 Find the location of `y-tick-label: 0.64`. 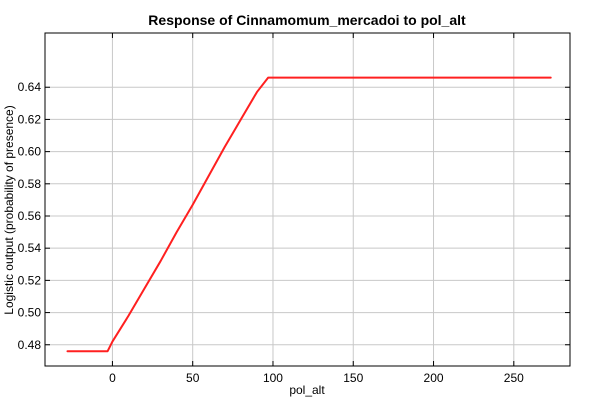

y-tick-label: 0.64 is located at coordinates (30, 87).